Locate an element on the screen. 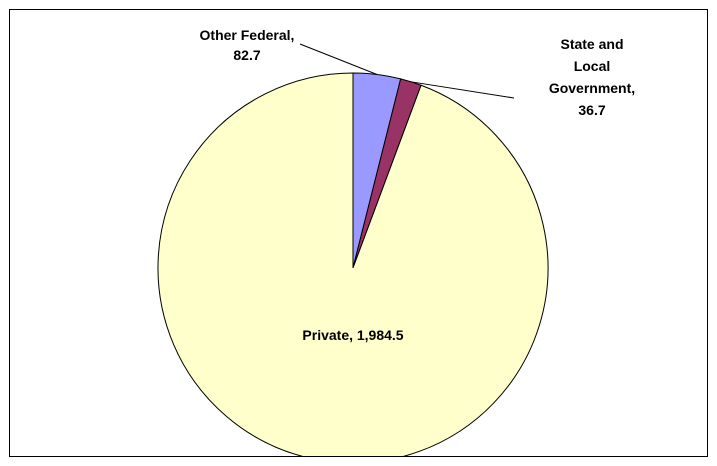 Image resolution: width=717 pixels, height=466 pixels. slice-label-line: Private, 1,984.5 is located at coordinates (352, 335).